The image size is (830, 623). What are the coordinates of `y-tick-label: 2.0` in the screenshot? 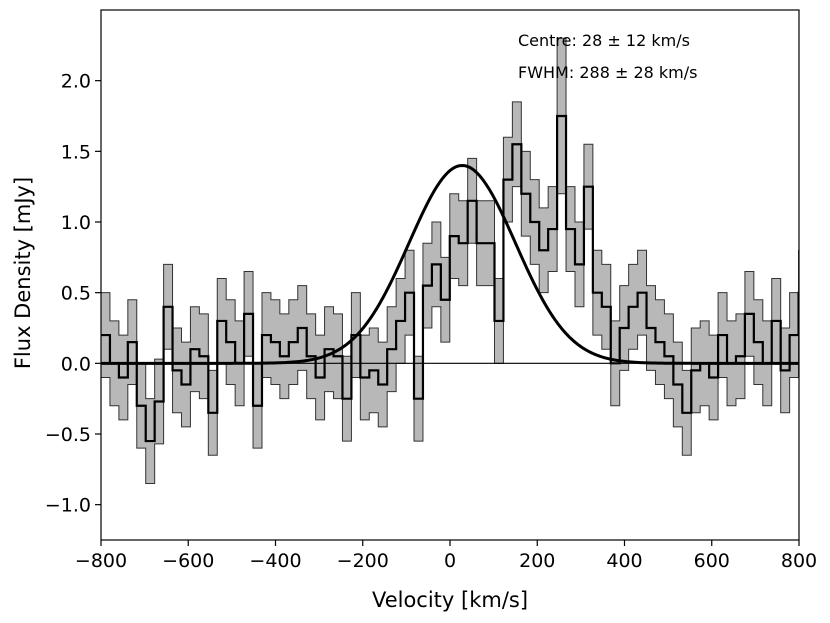 It's located at (76, 82).